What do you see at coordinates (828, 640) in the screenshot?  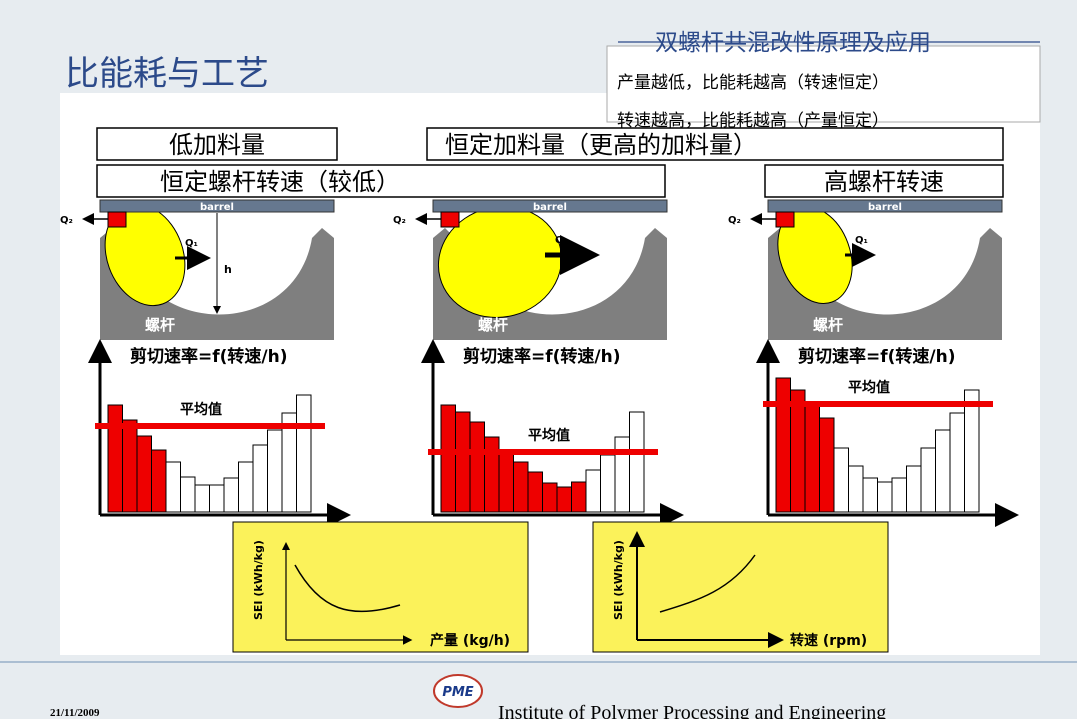 I see `x-label: 转速 (rpm)` at bounding box center [828, 640].